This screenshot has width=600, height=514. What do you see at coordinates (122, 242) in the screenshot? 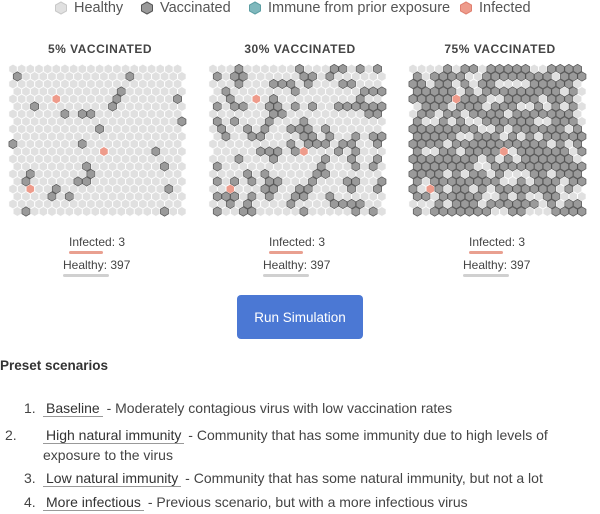
I see `infected-value: 3` at bounding box center [122, 242].